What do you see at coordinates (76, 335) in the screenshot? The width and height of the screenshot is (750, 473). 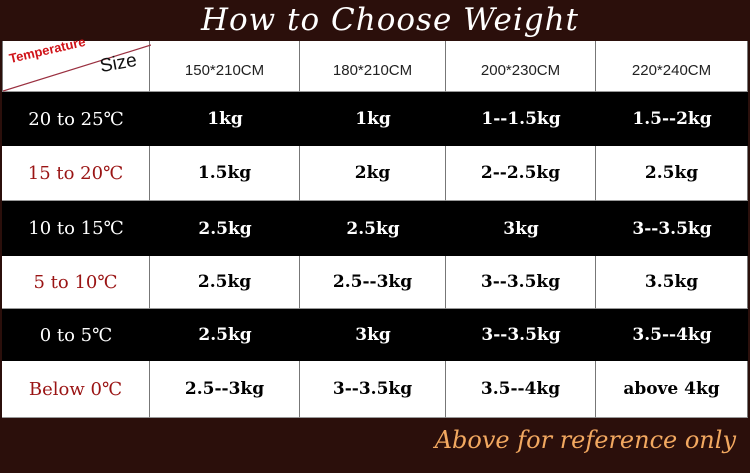 I see `temperature-cell: 0 to 5℃` at bounding box center [76, 335].